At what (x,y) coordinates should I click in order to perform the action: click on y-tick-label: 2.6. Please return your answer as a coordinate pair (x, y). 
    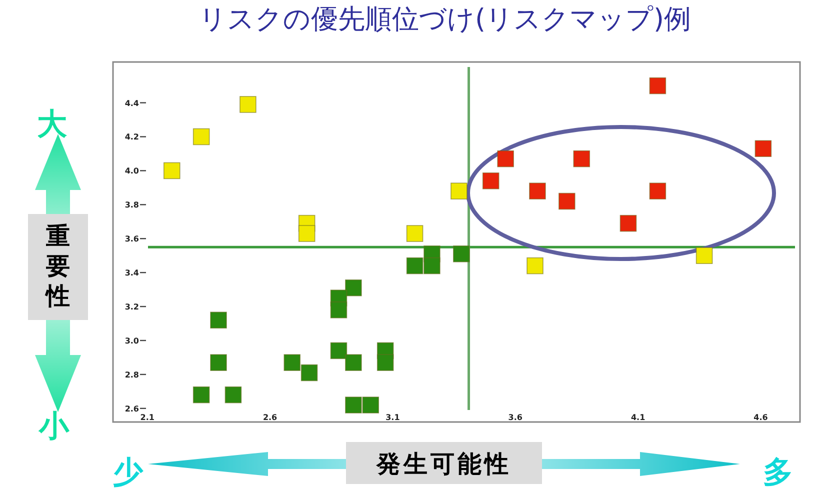
    Looking at the image, I should click on (132, 409).